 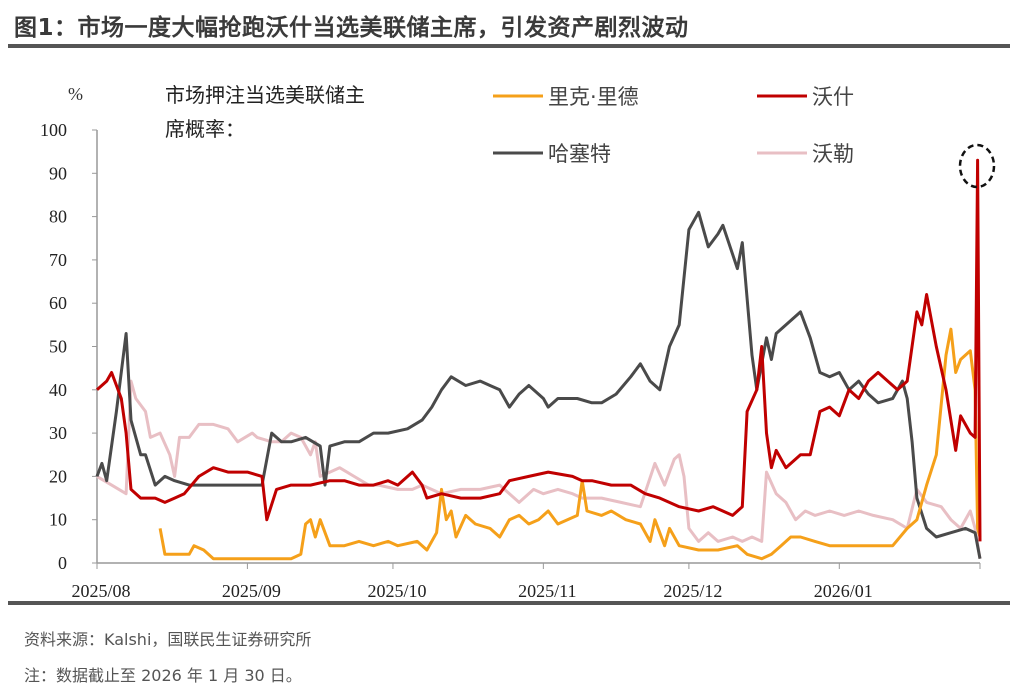 I want to click on legend-label: 里克·里德, so click(x=593, y=97).